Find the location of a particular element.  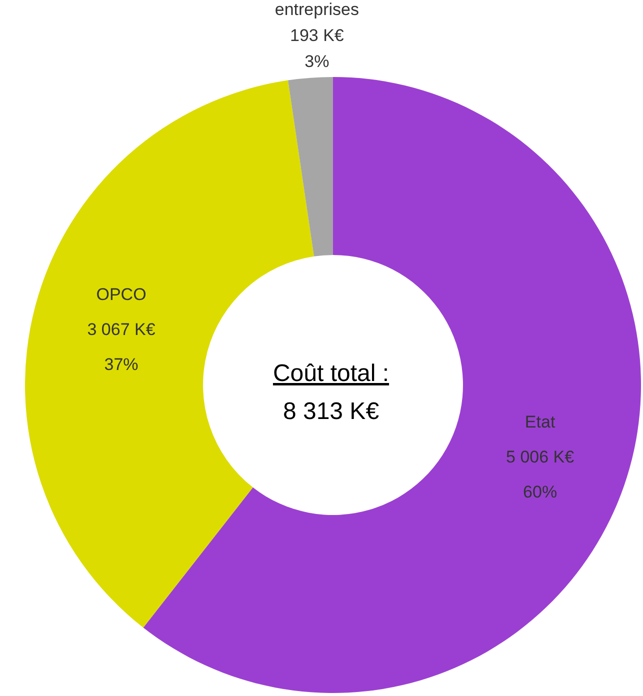

text: 8 313 K€ is located at coordinates (331, 411).